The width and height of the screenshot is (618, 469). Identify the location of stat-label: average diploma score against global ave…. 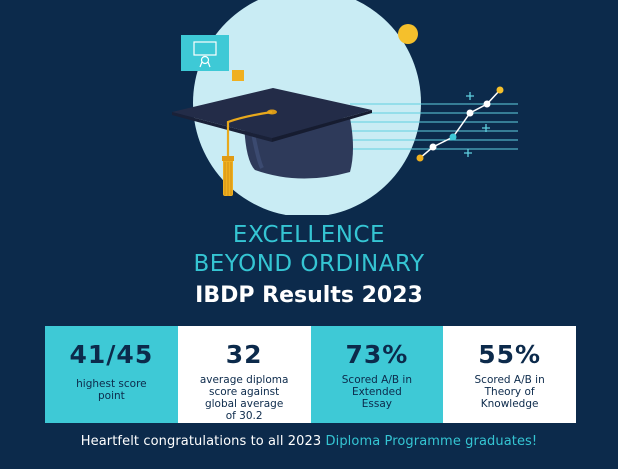
(244, 398).